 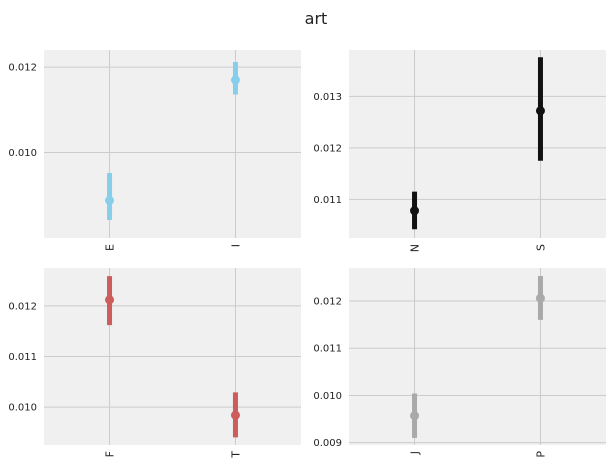 I want to click on x-category-label: T, so click(x=235, y=455).